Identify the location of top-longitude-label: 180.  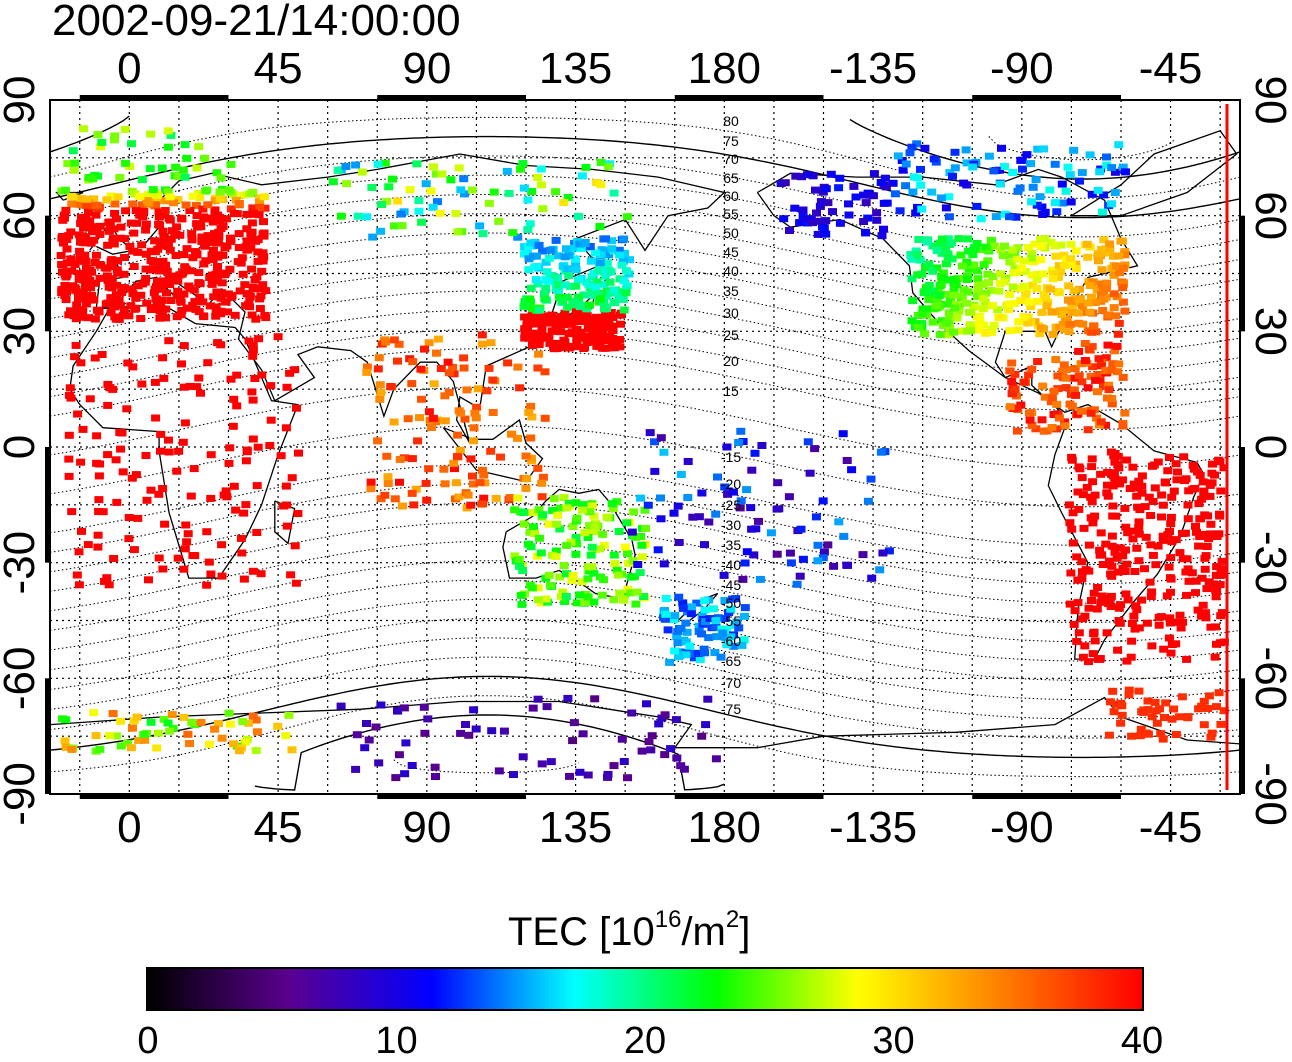
(724, 68).